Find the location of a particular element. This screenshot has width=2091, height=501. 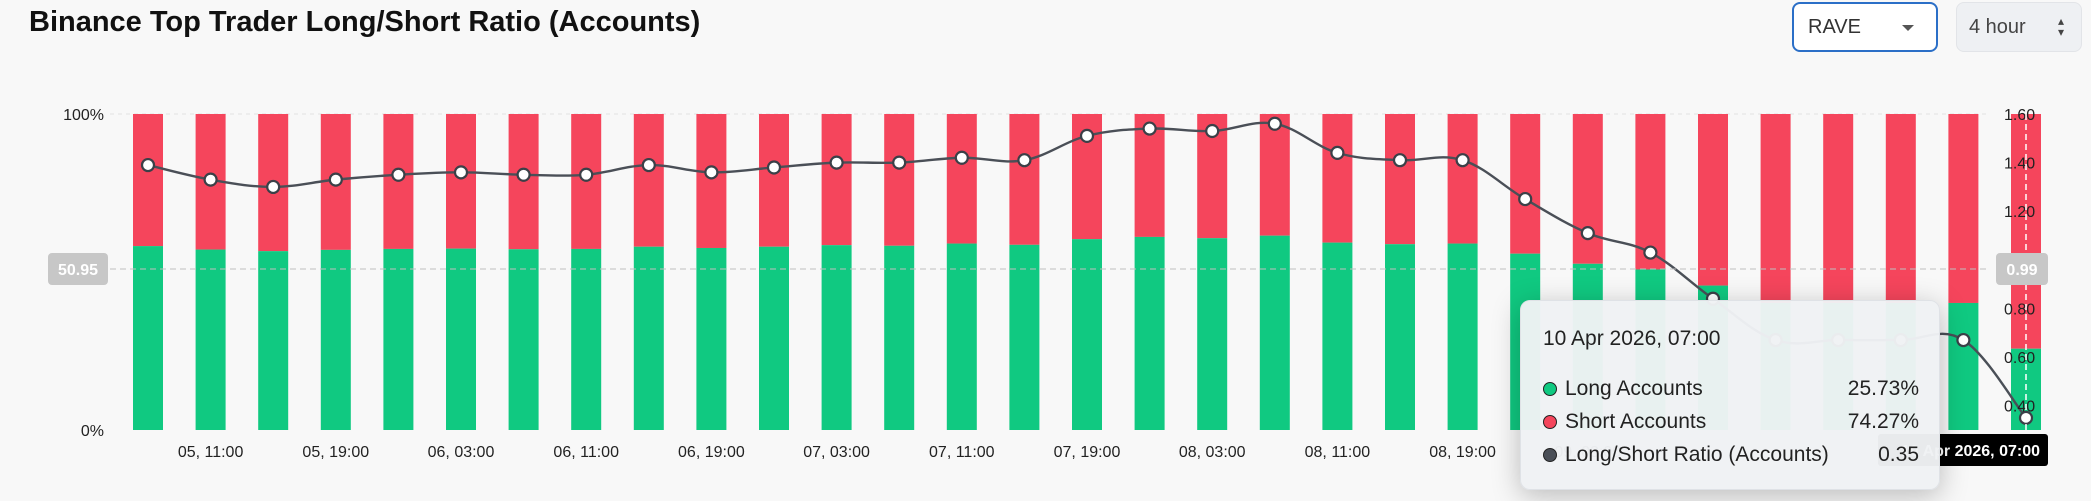

crosshair-right-label: 0.99 is located at coordinates (2021, 270).